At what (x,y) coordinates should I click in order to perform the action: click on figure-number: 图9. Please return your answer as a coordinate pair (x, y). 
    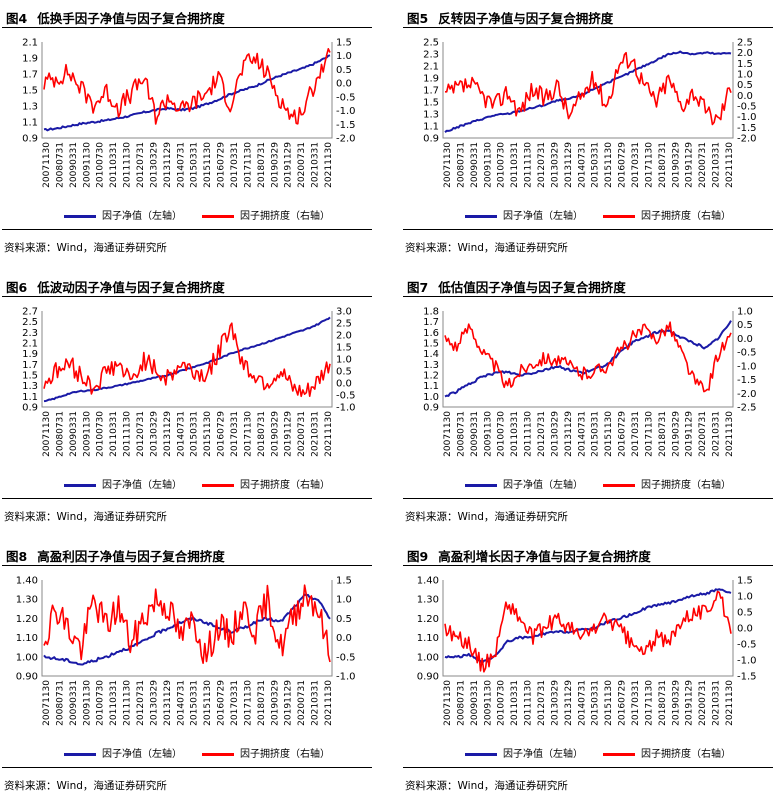
    Looking at the image, I should click on (418, 556).